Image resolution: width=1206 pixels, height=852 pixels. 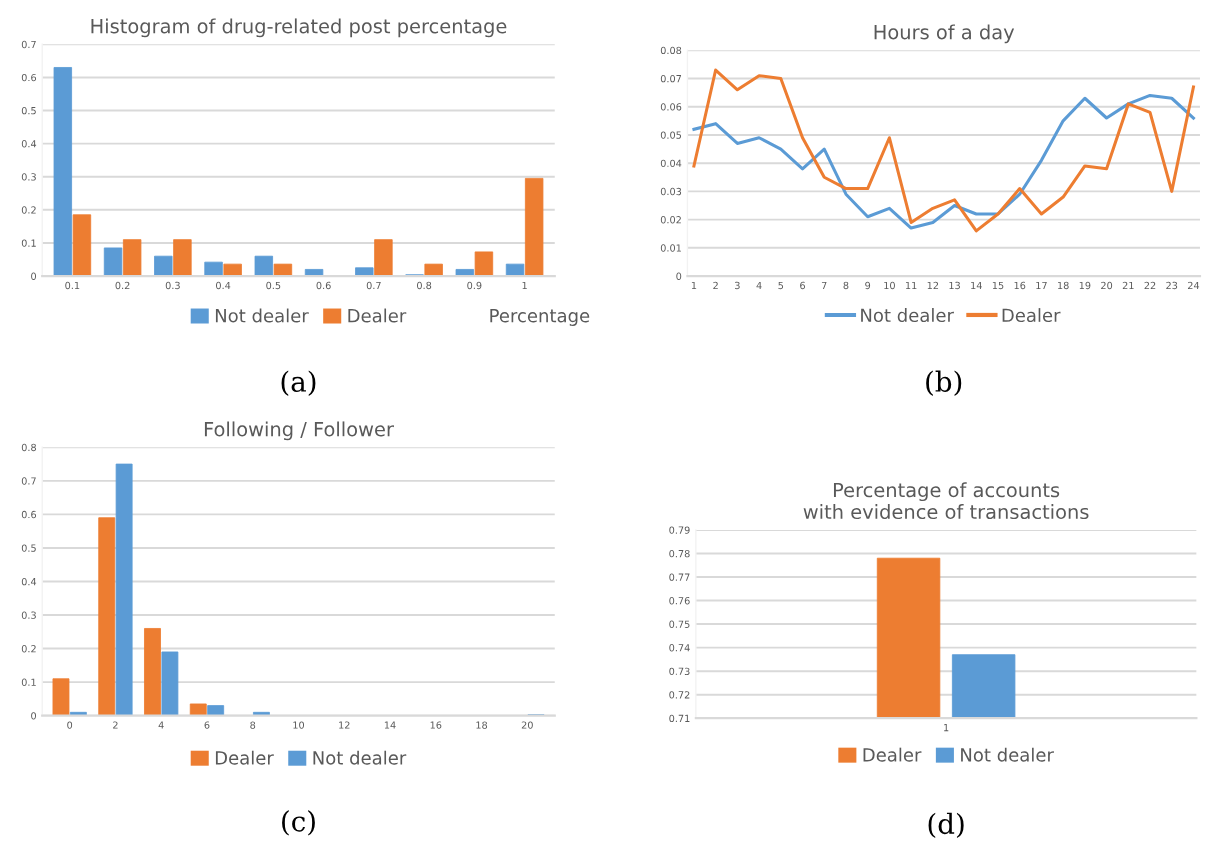 I want to click on chart-title: Hours of a day, so click(x=944, y=34).